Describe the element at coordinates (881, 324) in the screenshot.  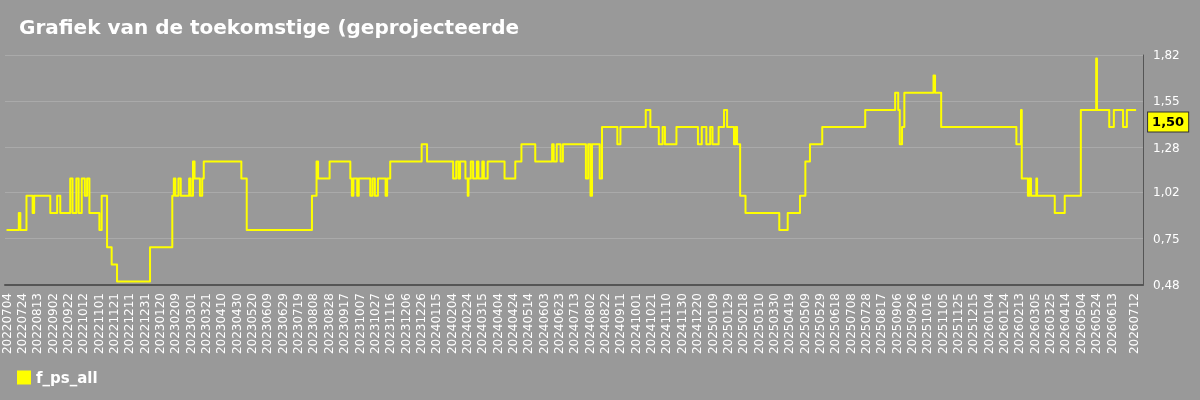
I see `x-tick-label: 20250817` at that location.